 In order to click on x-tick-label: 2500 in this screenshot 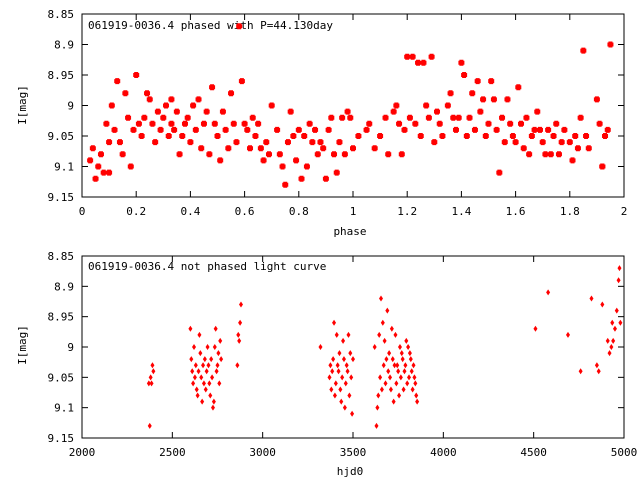, I will do `click(172, 452)`.